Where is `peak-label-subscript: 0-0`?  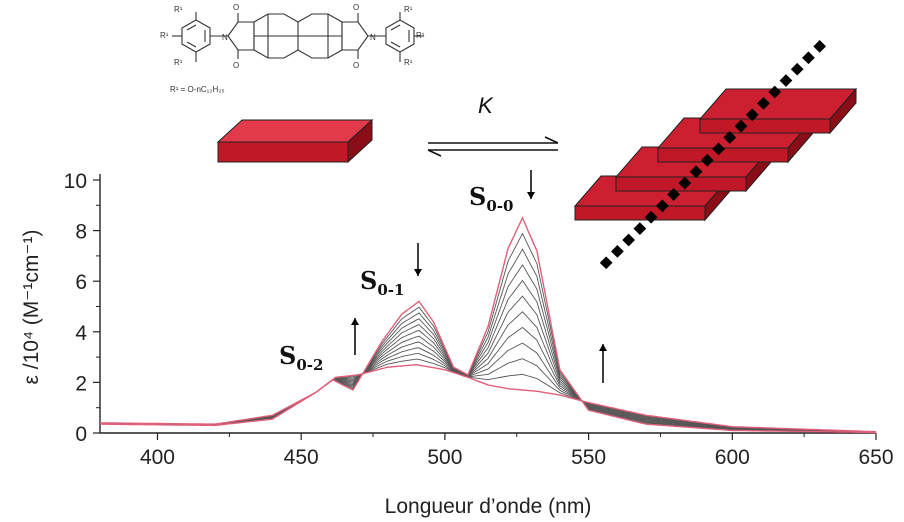
peak-label-subscript: 0-0 is located at coordinates (499, 206).